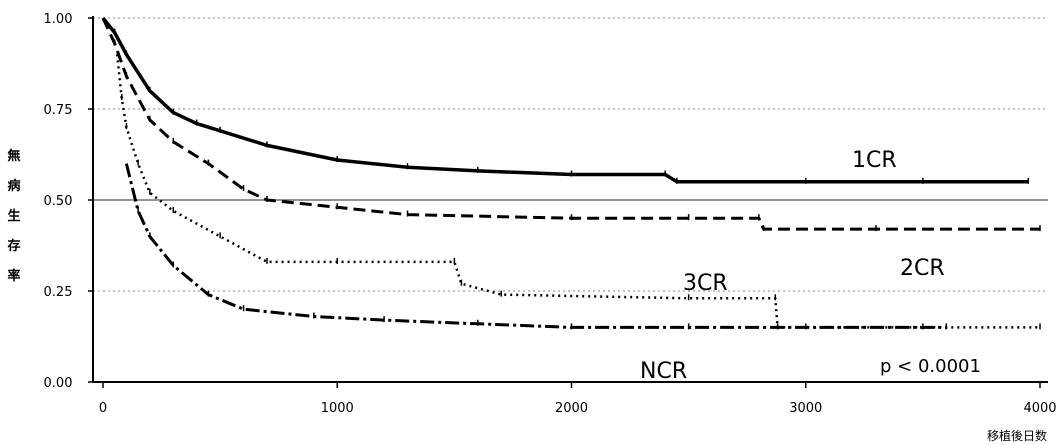 The width and height of the screenshot is (1060, 445). I want to click on p-value-annotation: p < 0.0001, so click(930, 366).